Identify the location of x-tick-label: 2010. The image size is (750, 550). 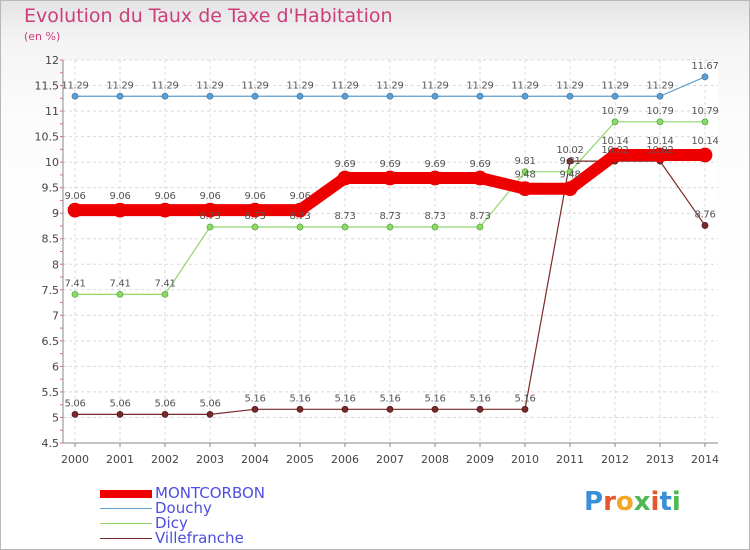
(525, 459).